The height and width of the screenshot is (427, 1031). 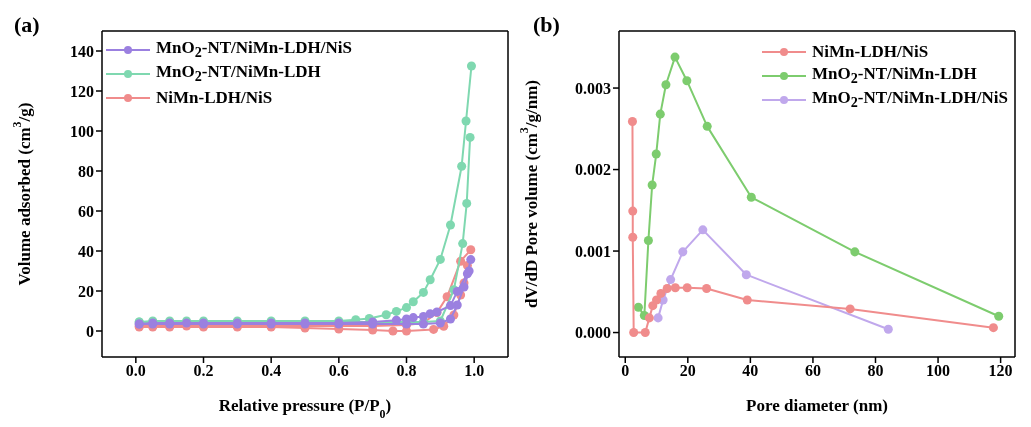 I want to click on x-tick-label: 80, so click(x=875, y=371).